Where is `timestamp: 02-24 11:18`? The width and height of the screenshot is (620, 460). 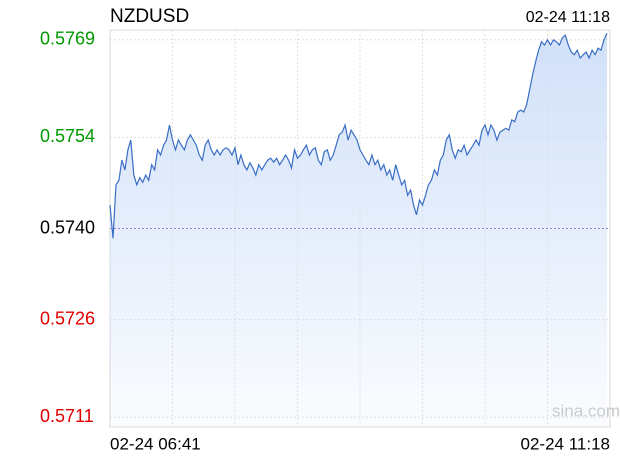
timestamp: 02-24 11:18 is located at coordinates (568, 17).